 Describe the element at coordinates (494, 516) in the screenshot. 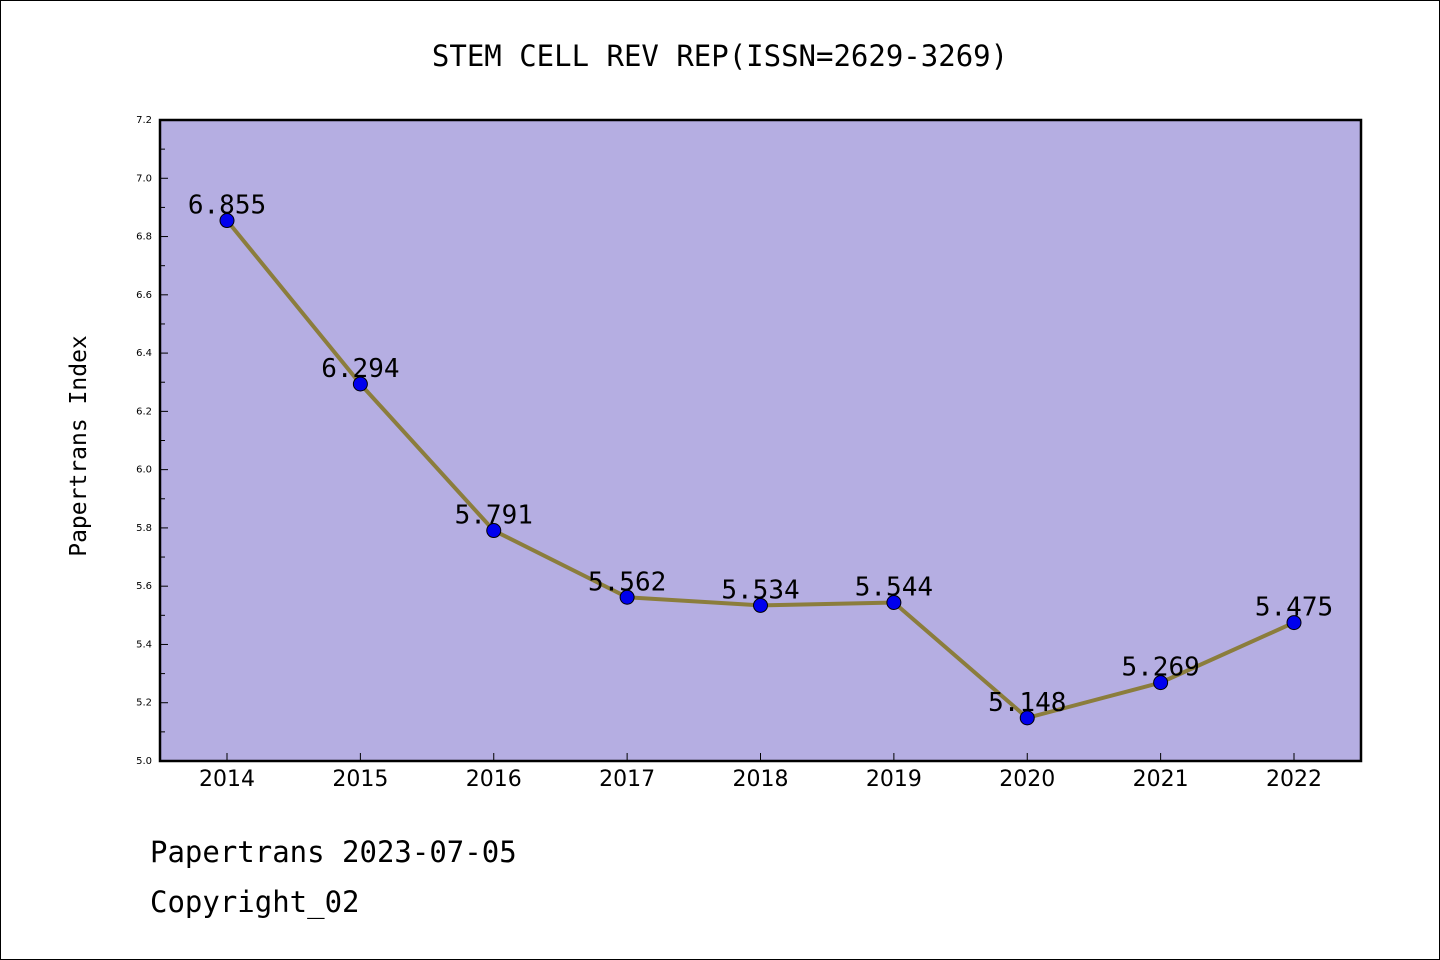

I see `data-label: 5.791` at that location.